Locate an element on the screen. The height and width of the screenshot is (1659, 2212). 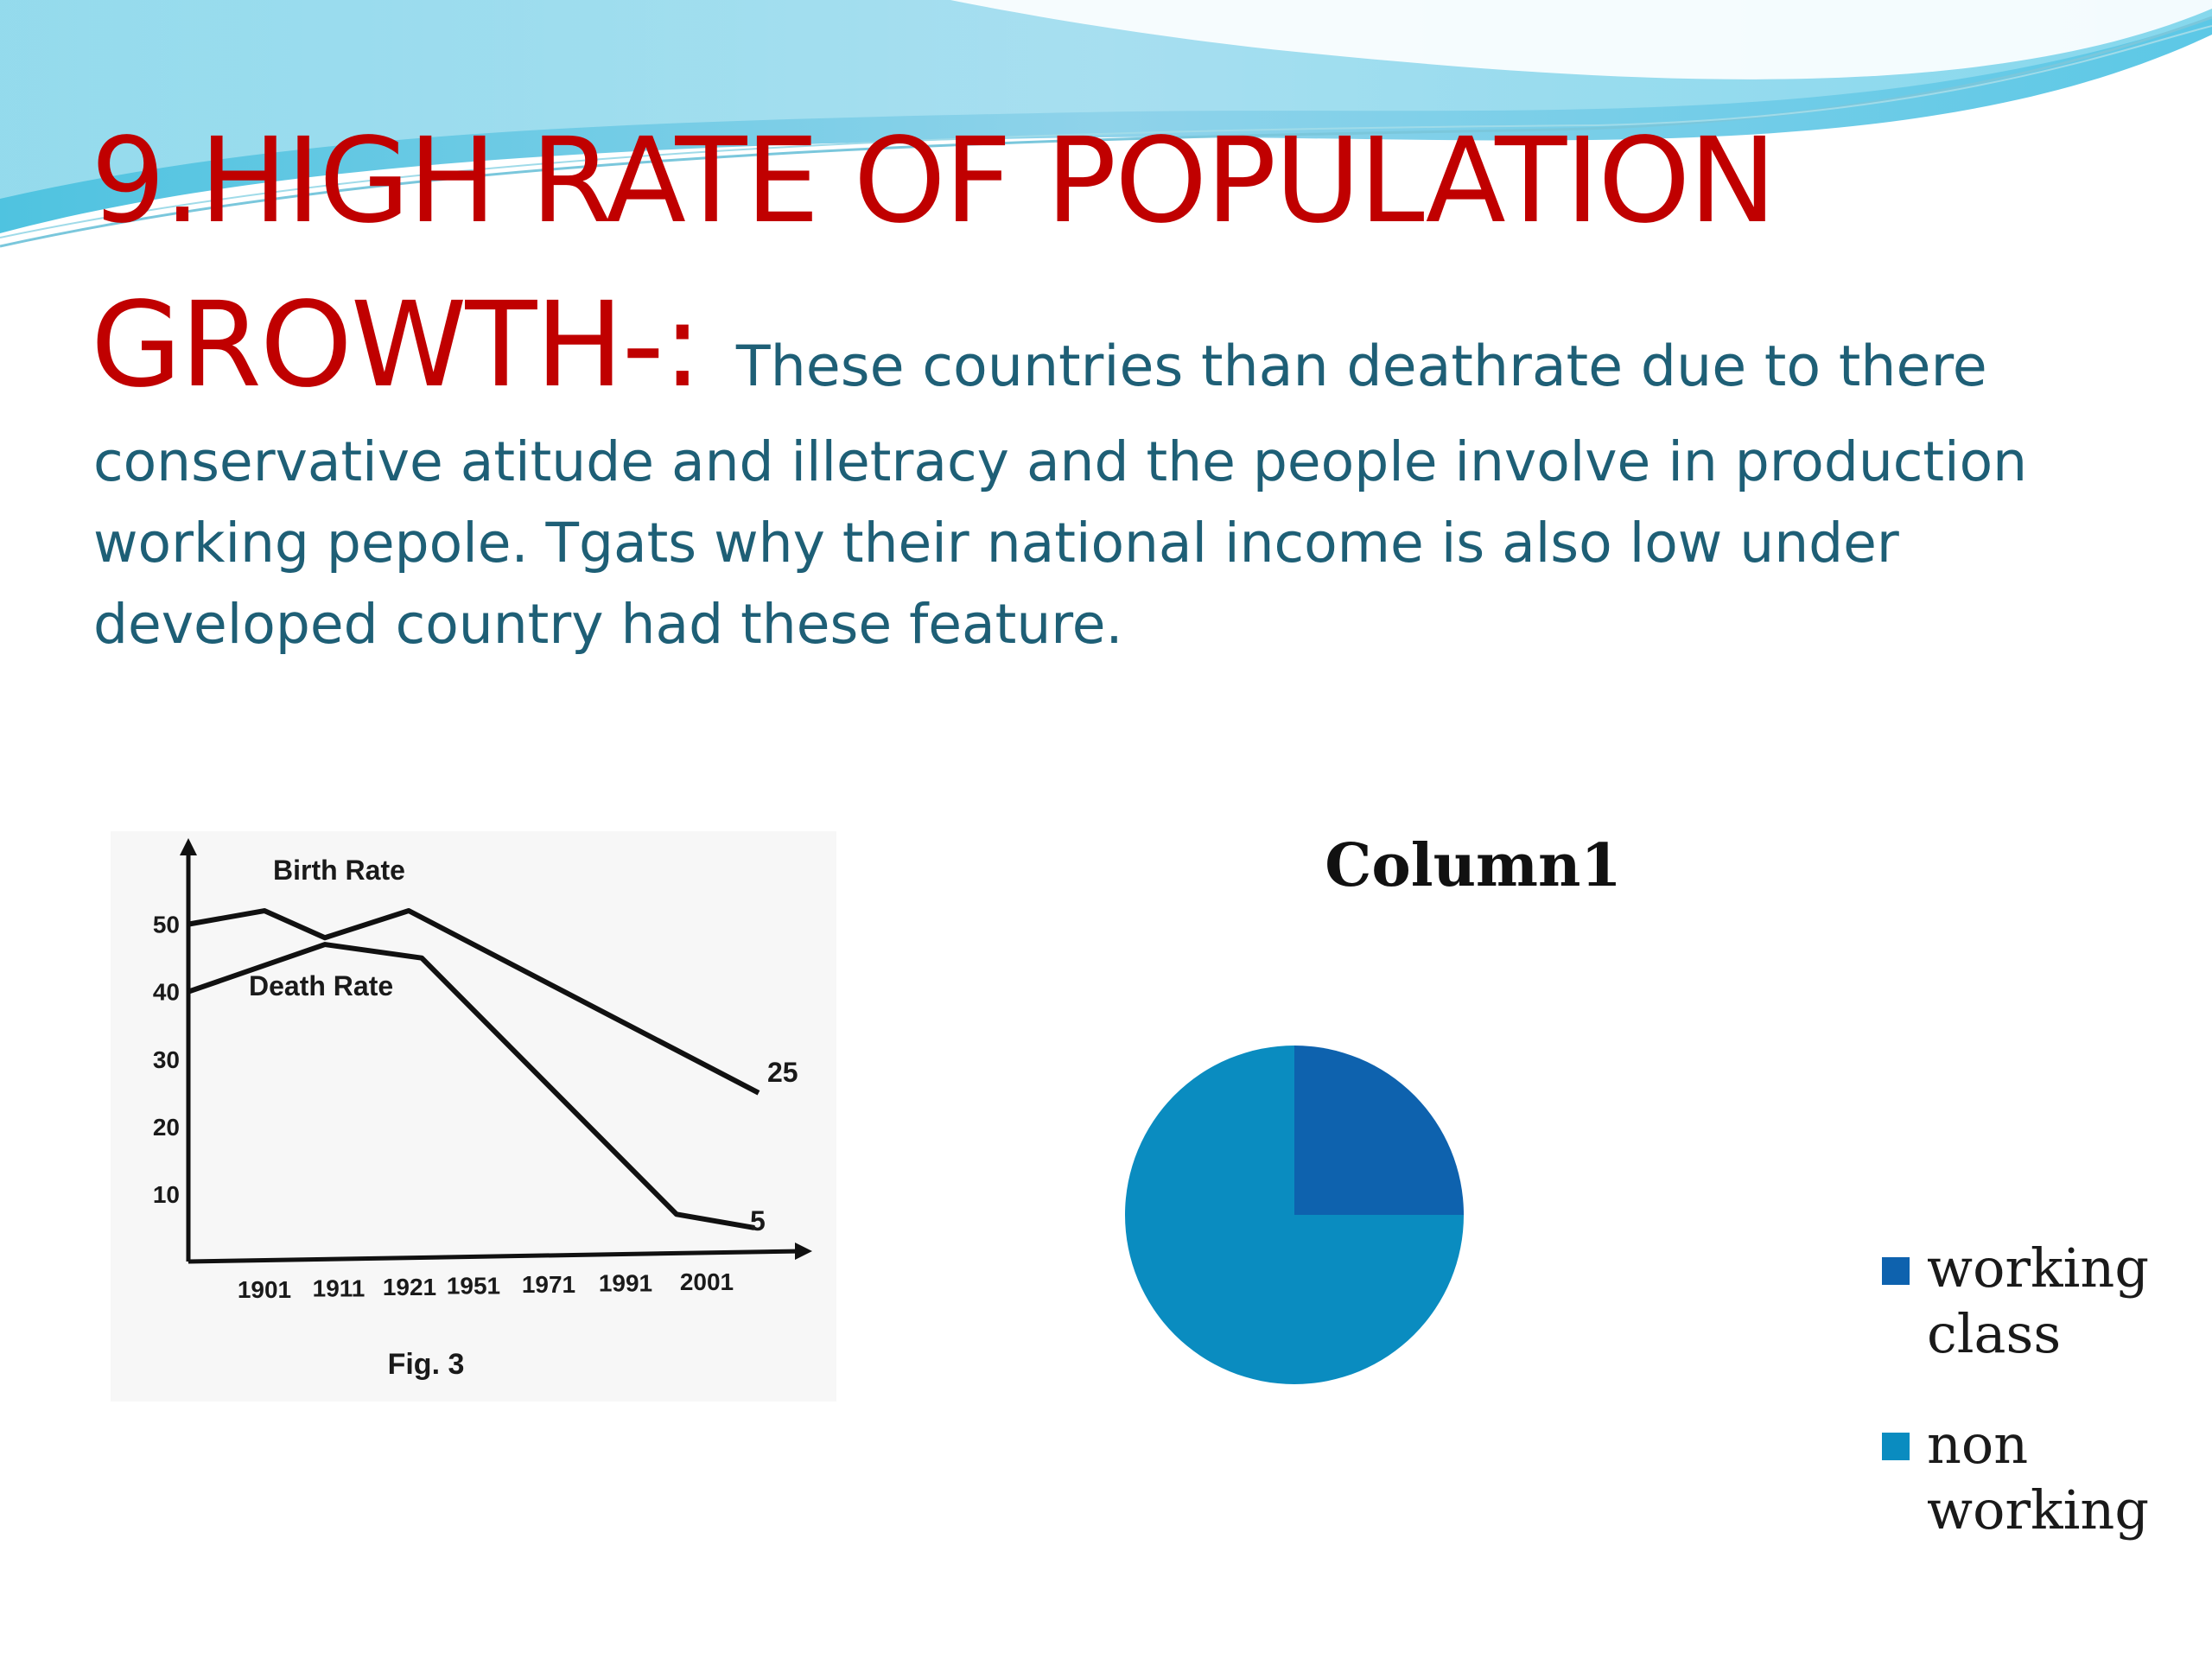
x-tick-label: 1911 is located at coordinates (339, 1288).